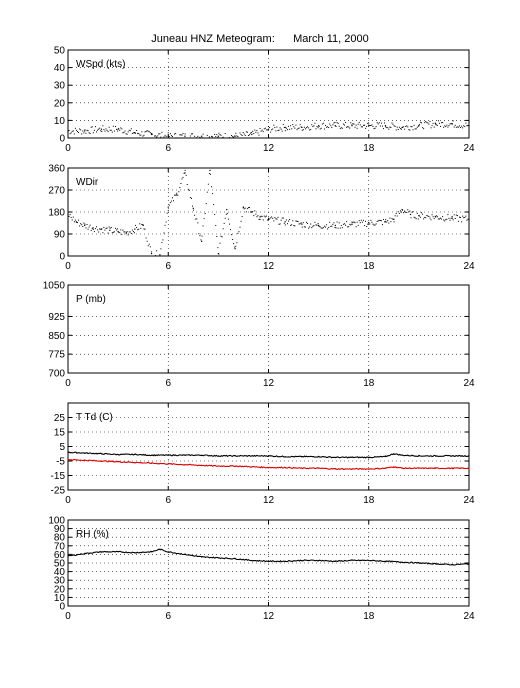 This screenshot has width=520, height=688. I want to click on x-tick-label: 0, so click(68, 148).